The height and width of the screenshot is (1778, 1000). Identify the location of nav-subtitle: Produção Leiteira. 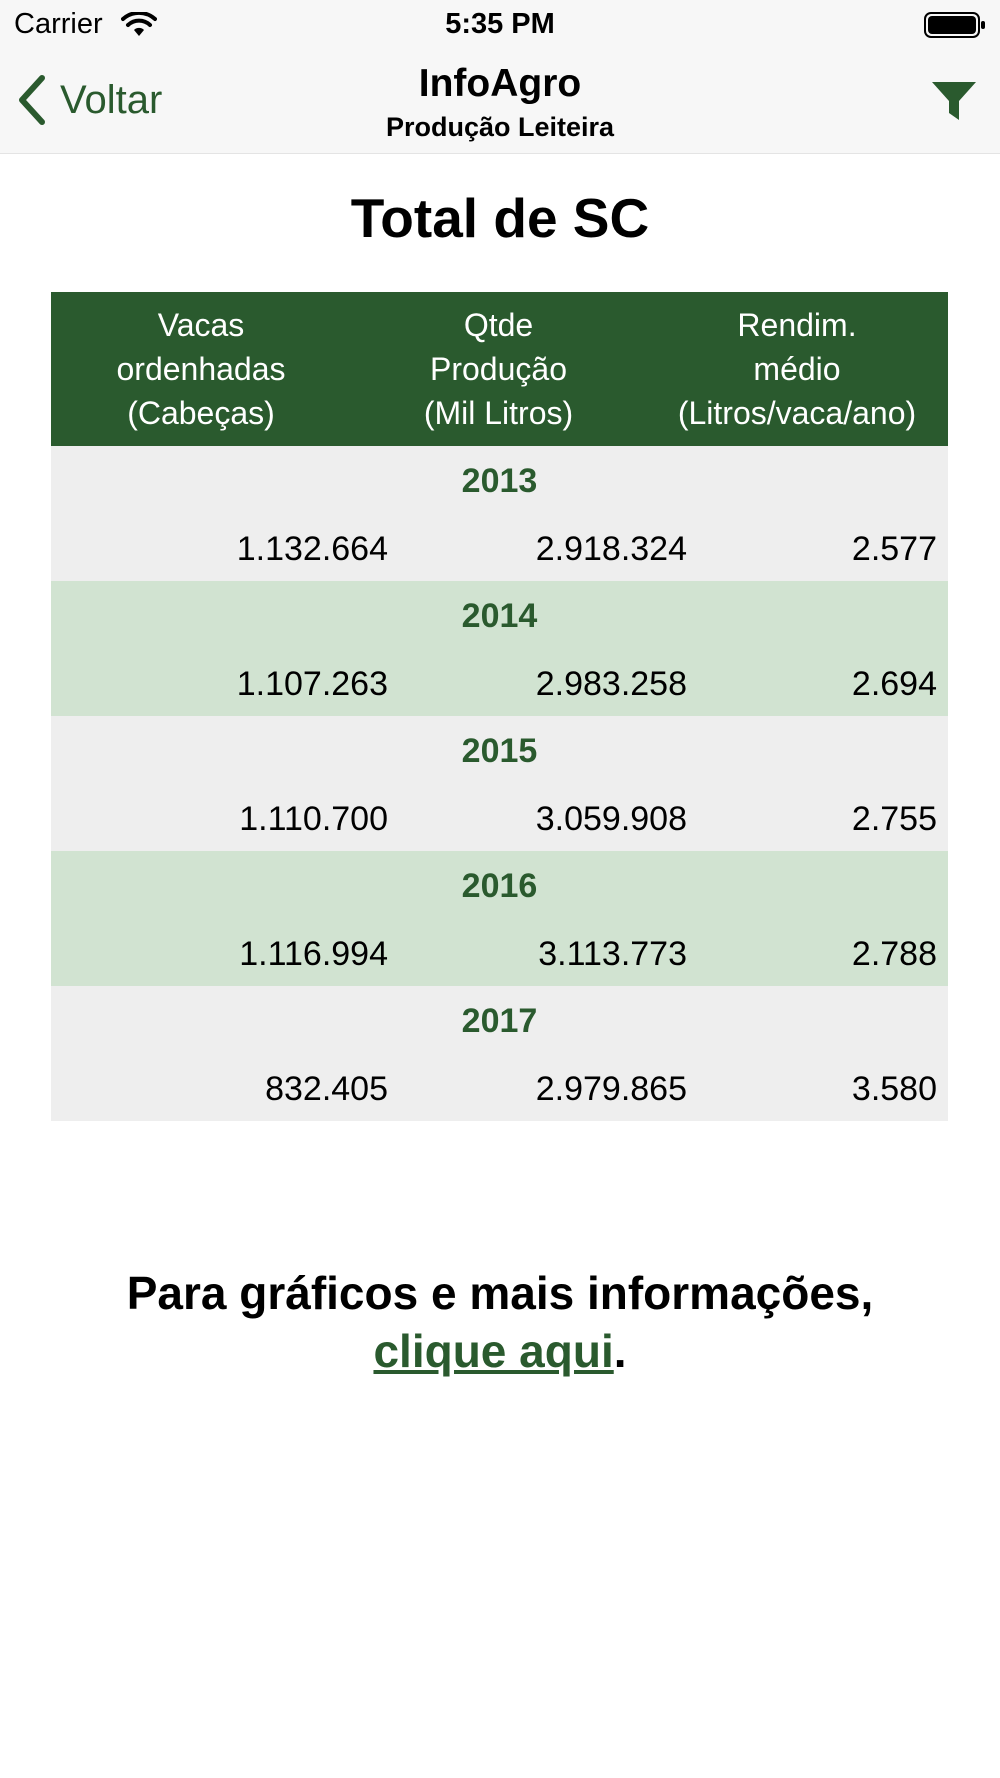
(500, 127).